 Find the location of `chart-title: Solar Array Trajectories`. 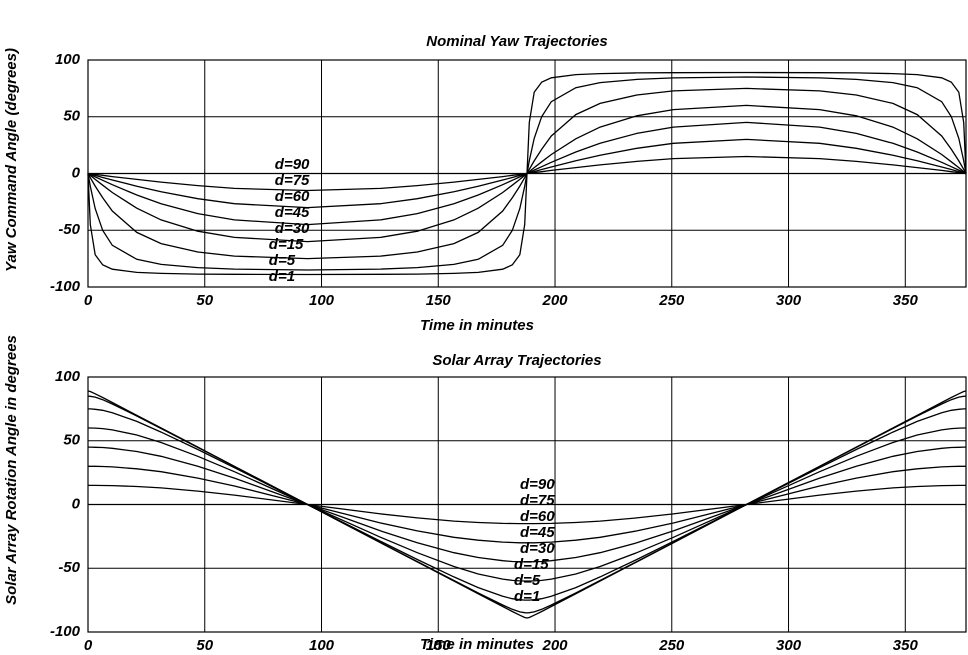

chart-title: Solar Array Trajectories is located at coordinates (516, 360).